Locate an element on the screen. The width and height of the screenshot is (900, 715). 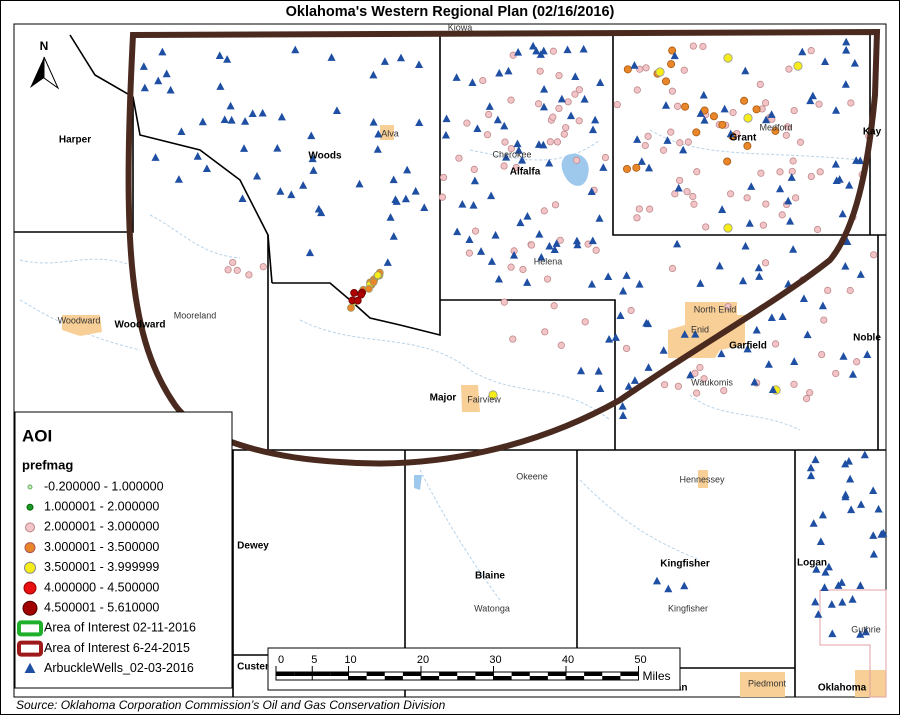
city-label: Piedmont is located at coordinates (767, 683).